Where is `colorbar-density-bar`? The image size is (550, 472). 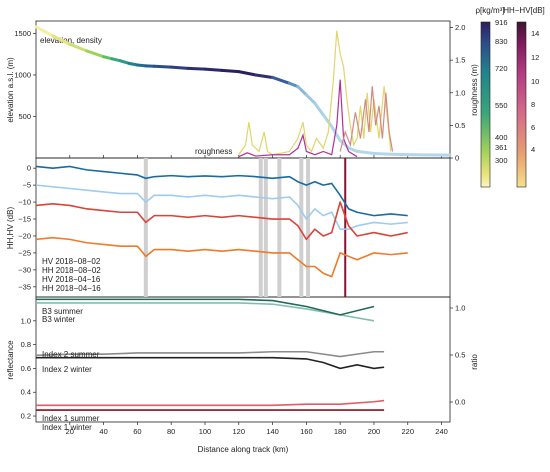 colorbar-density-bar is located at coordinates (485, 104).